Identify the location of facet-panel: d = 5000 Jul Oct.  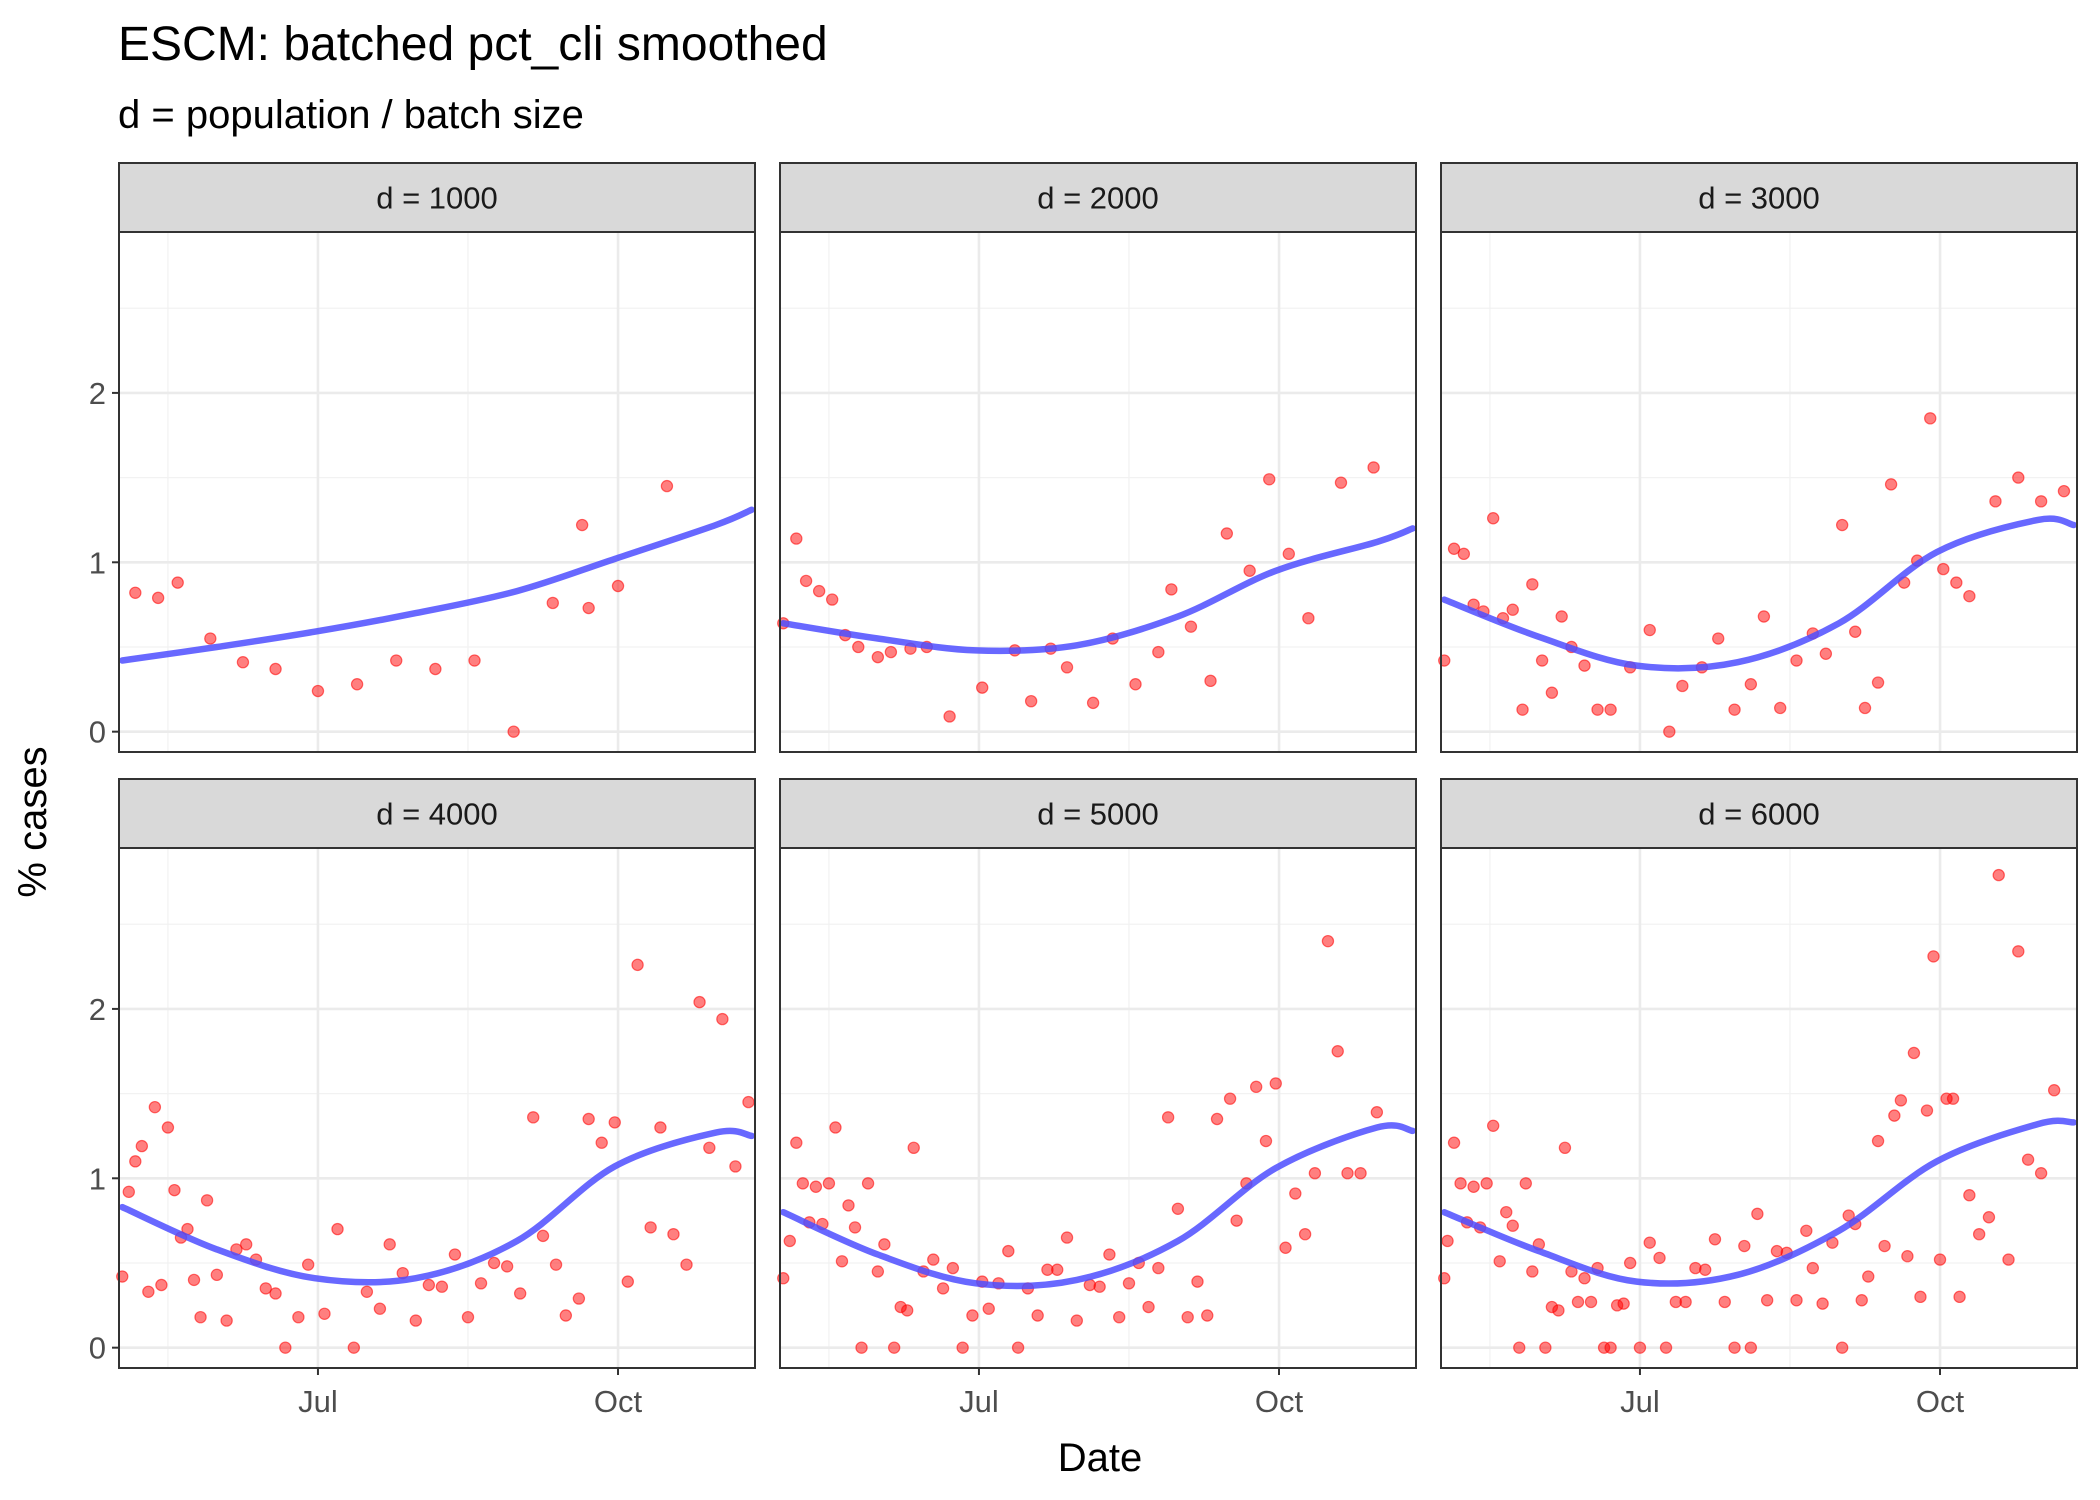
(1097, 1098).